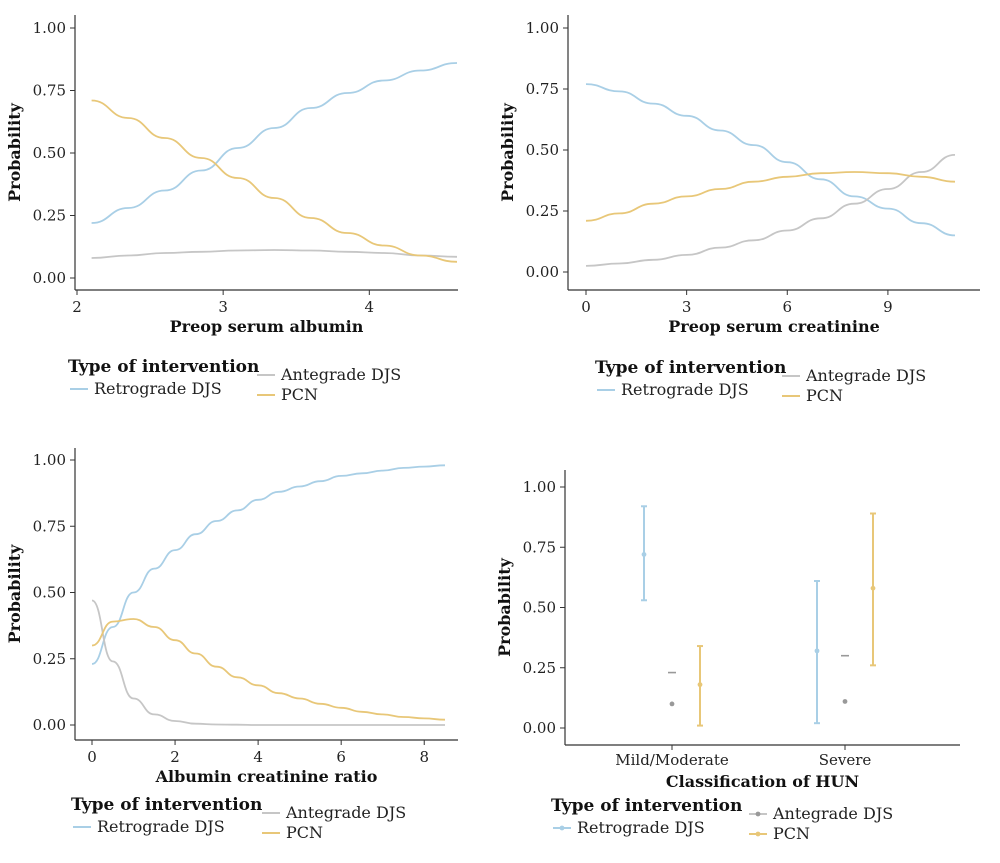 Image resolution: width=1000 pixels, height=863 pixels. I want to click on x-tick-label: Severe, so click(845, 760).